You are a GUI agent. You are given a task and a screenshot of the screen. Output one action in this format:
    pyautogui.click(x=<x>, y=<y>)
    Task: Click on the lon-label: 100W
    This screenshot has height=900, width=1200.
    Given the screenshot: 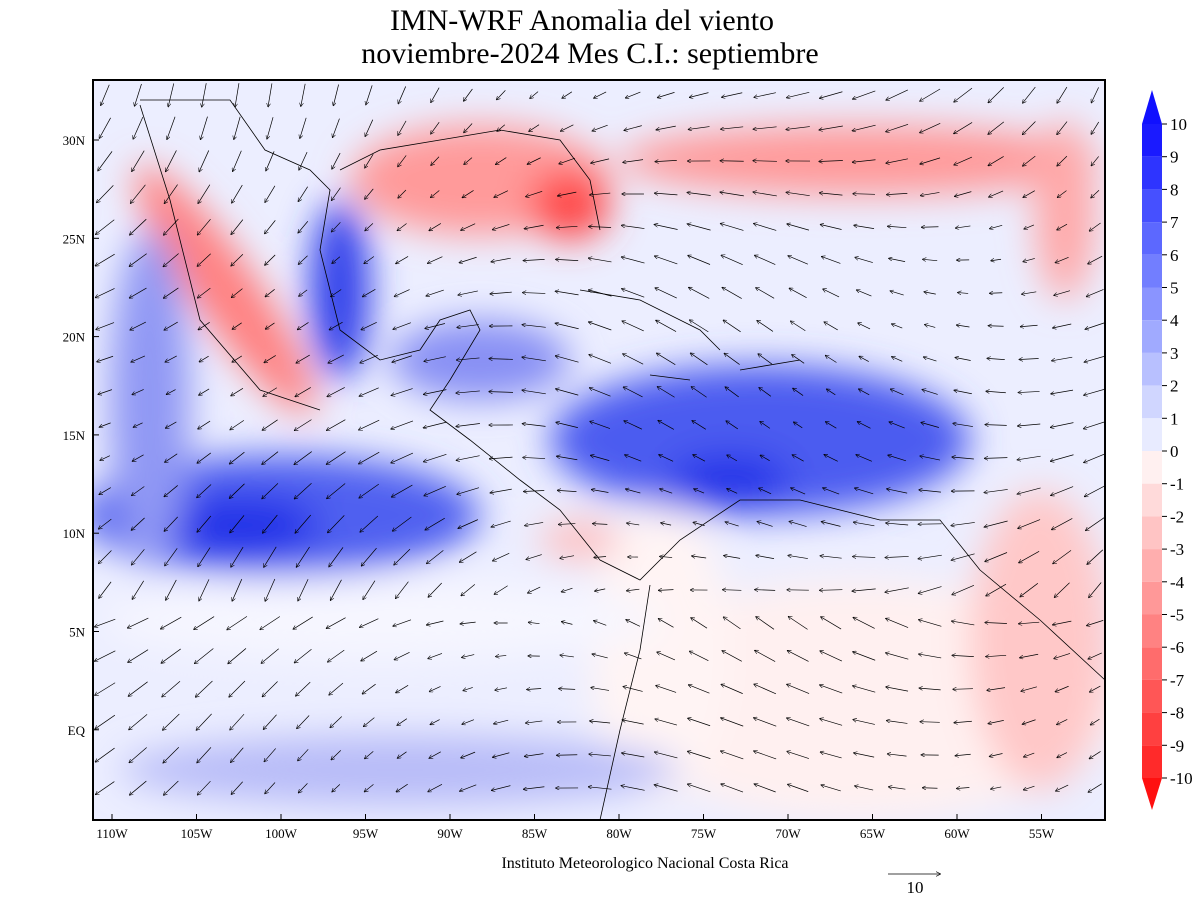 What is the action you would take?
    pyautogui.click(x=281, y=833)
    